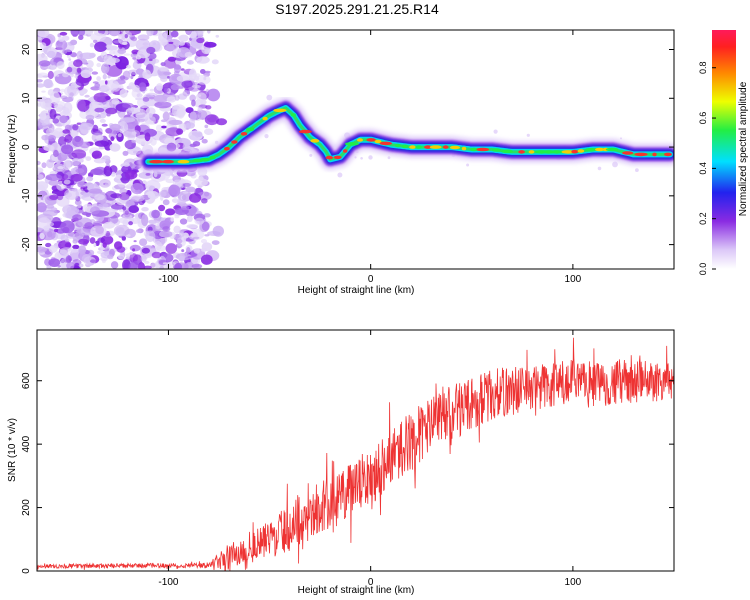 The image size is (750, 600). I want to click on snr-y-tick-label: 600, so click(26, 380).